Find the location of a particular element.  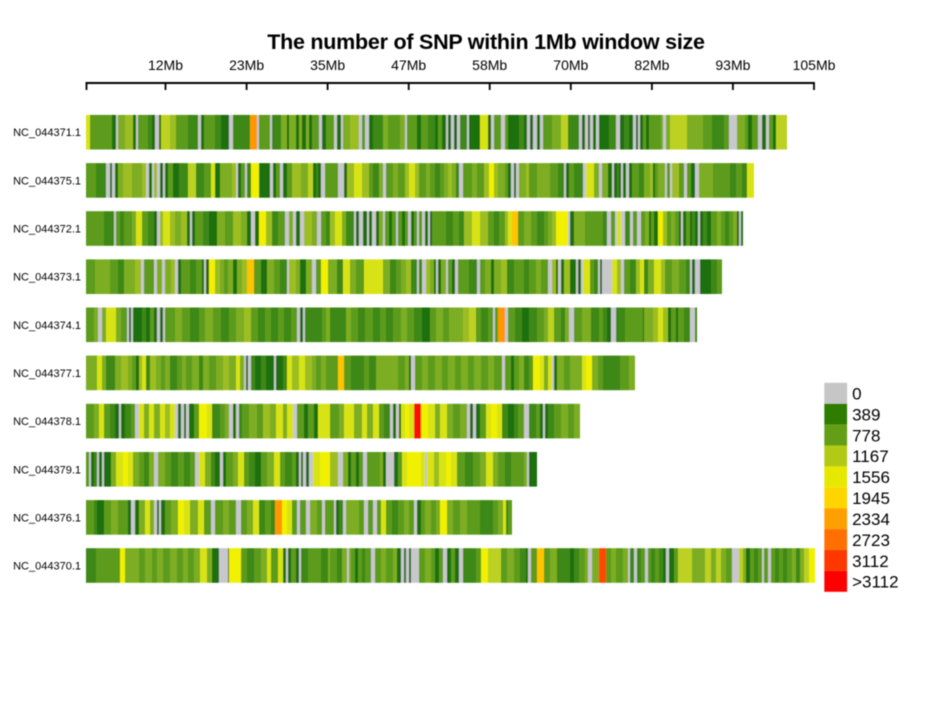

svg-text: NC_044376.1 is located at coordinates (47, 518).